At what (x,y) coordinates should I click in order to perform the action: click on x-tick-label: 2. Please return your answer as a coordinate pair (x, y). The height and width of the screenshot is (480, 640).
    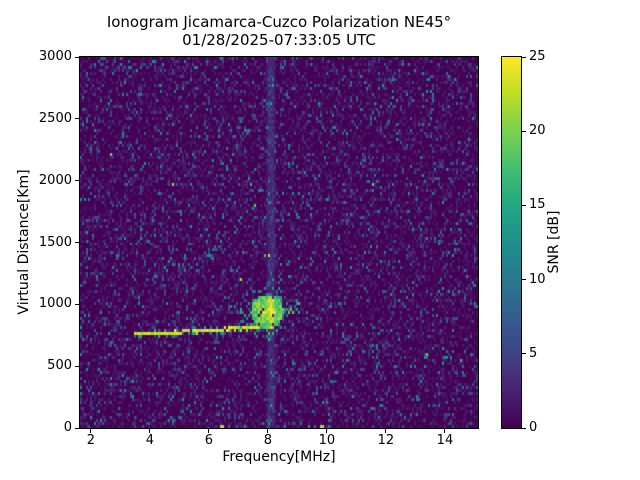
    Looking at the image, I should click on (91, 440).